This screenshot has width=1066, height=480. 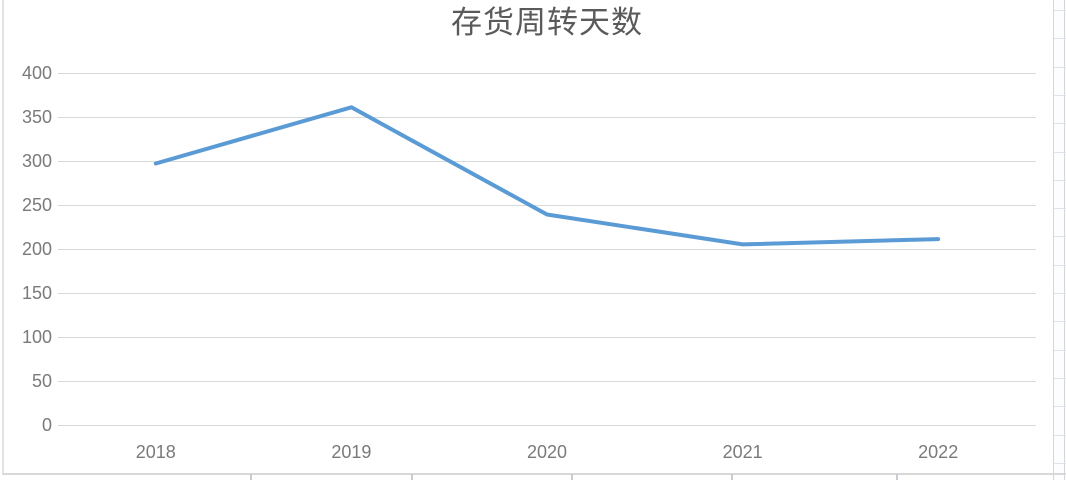 I want to click on y-axis-tick-label: 250, so click(x=36, y=204).